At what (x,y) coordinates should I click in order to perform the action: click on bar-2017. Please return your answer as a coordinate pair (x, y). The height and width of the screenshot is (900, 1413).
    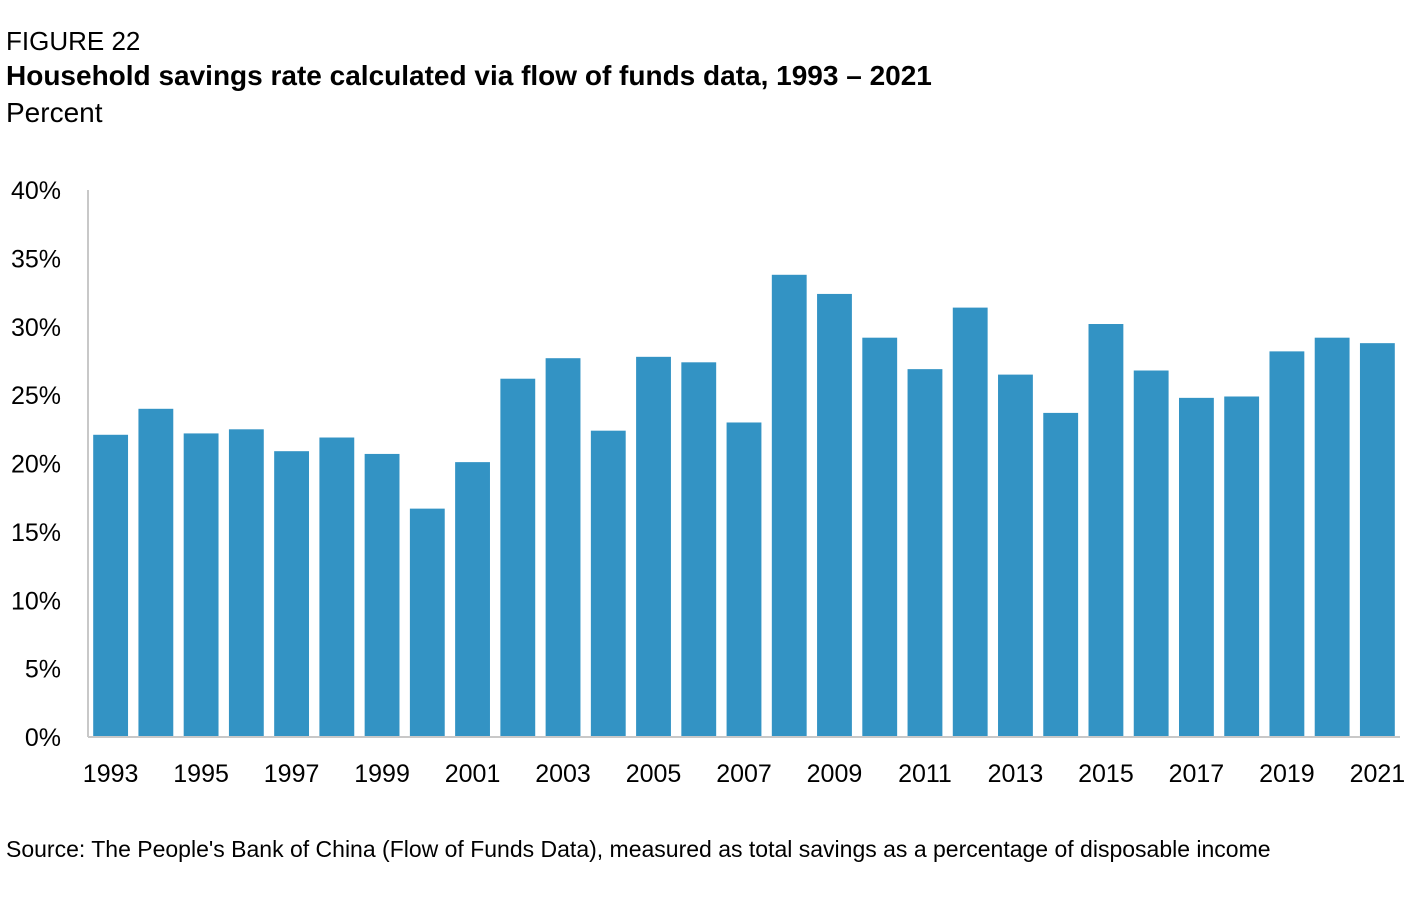
    Looking at the image, I should click on (1196, 567).